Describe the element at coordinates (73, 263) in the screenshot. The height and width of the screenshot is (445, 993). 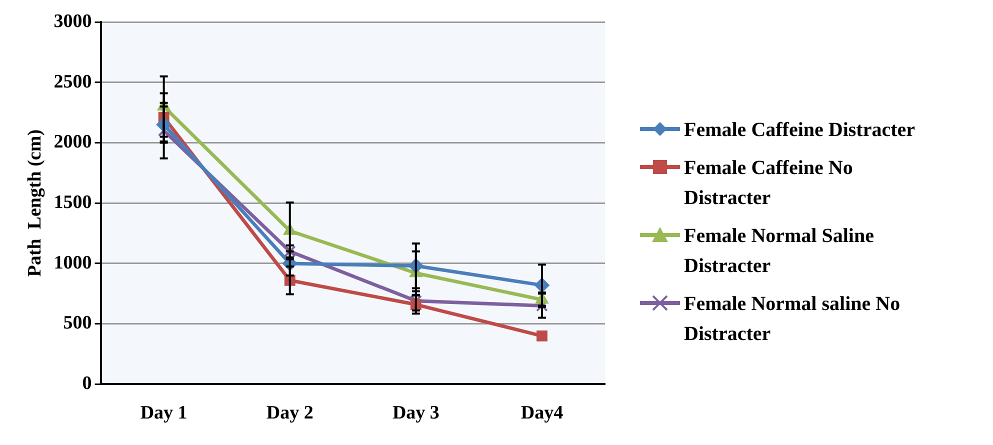
I see `y-tick-label: 1000` at that location.